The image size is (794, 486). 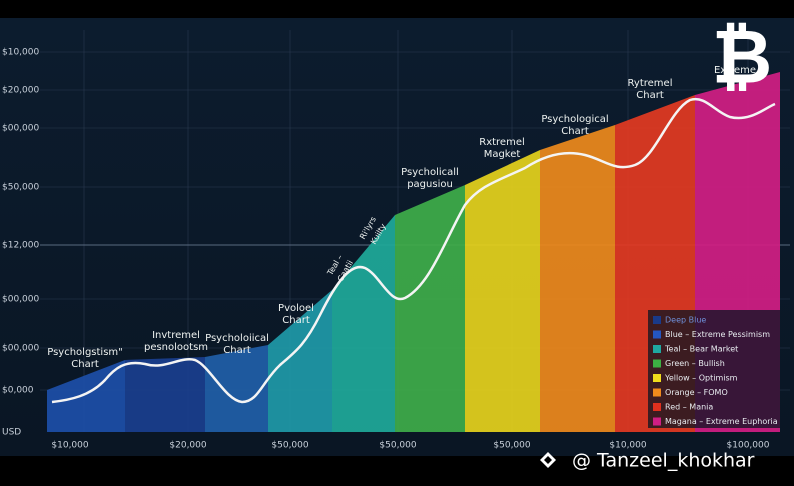 What do you see at coordinates (502, 142) in the screenshot?
I see `annotation-text: Rxtremel` at bounding box center [502, 142].